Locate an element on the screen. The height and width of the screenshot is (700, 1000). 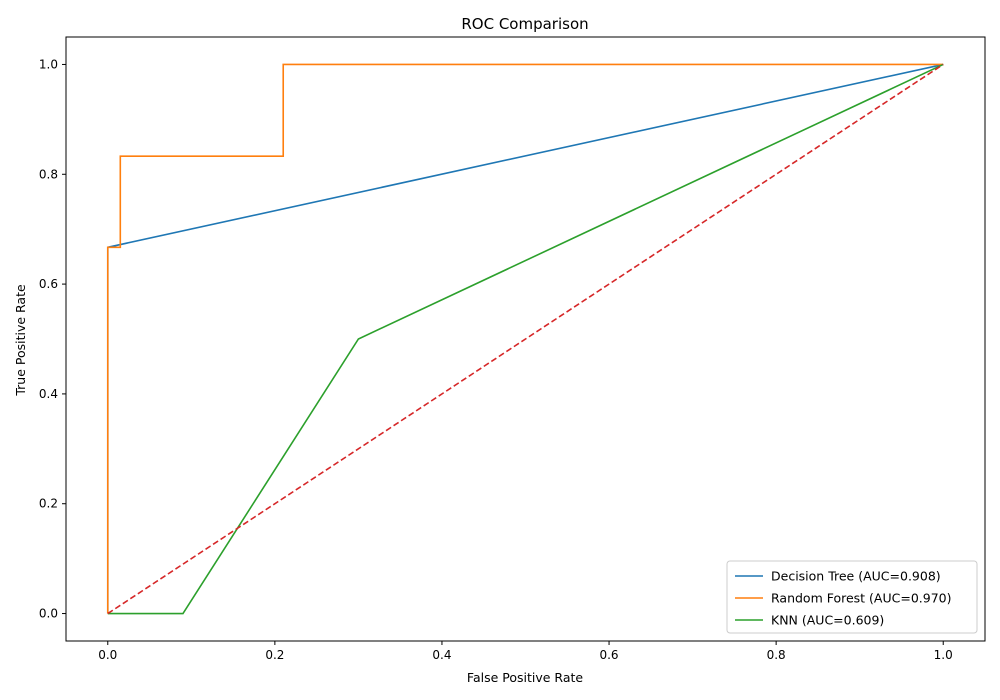
legend-label-2: KNN (AUC=0.609) is located at coordinates (827, 620).